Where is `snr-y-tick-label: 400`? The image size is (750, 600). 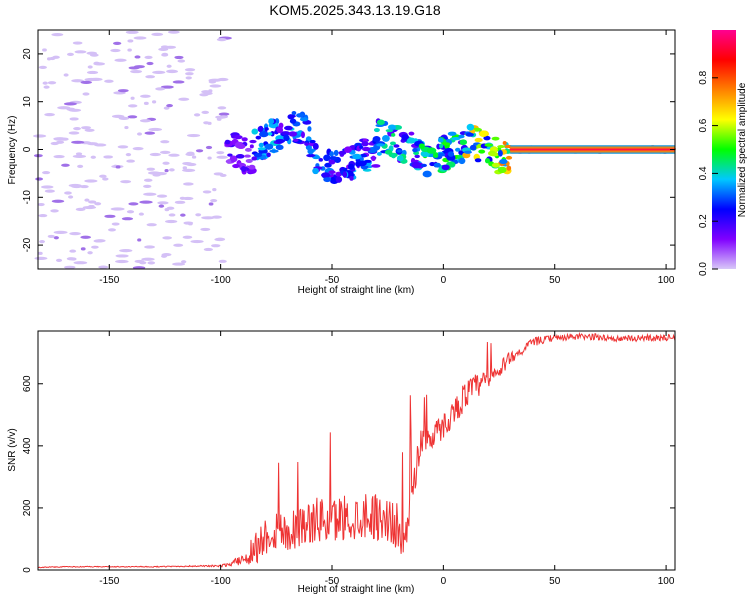
snr-y-tick-label: 400 is located at coordinates (27, 445).